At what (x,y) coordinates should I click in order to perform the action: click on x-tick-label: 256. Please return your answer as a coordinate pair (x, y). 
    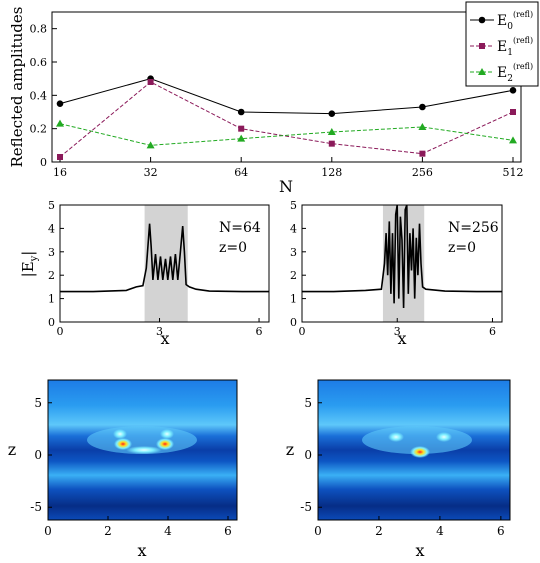
    Looking at the image, I should click on (422, 172).